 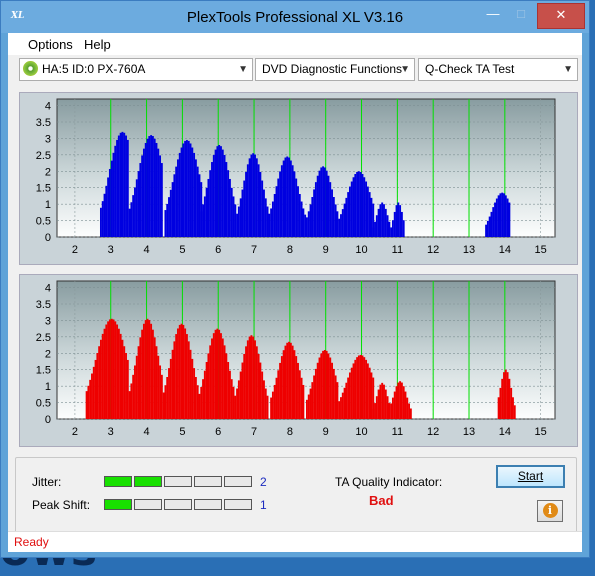 What do you see at coordinates (295, 541) in the screenshot?
I see `status-bar: Ready` at bounding box center [295, 541].